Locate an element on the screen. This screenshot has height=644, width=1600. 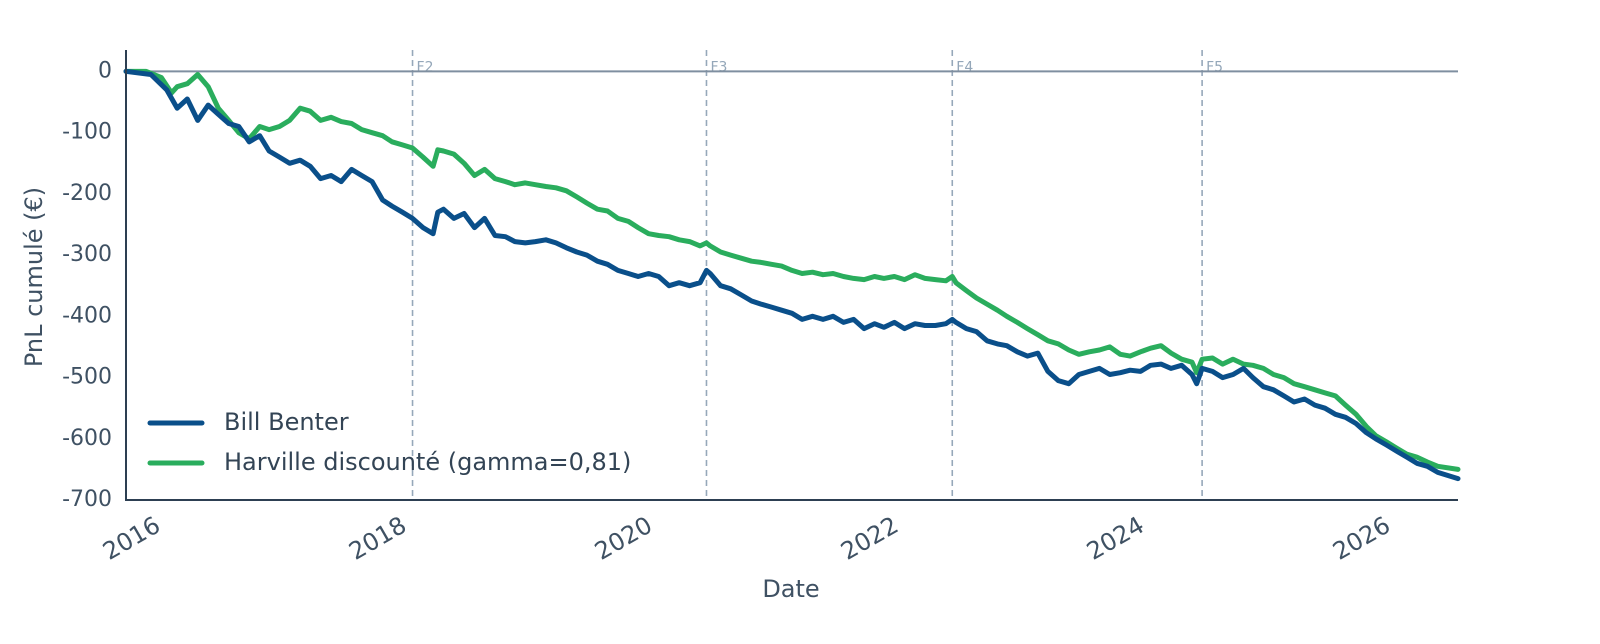
legend-label: Harville discounté (gamma=0,81) is located at coordinates (427, 462).